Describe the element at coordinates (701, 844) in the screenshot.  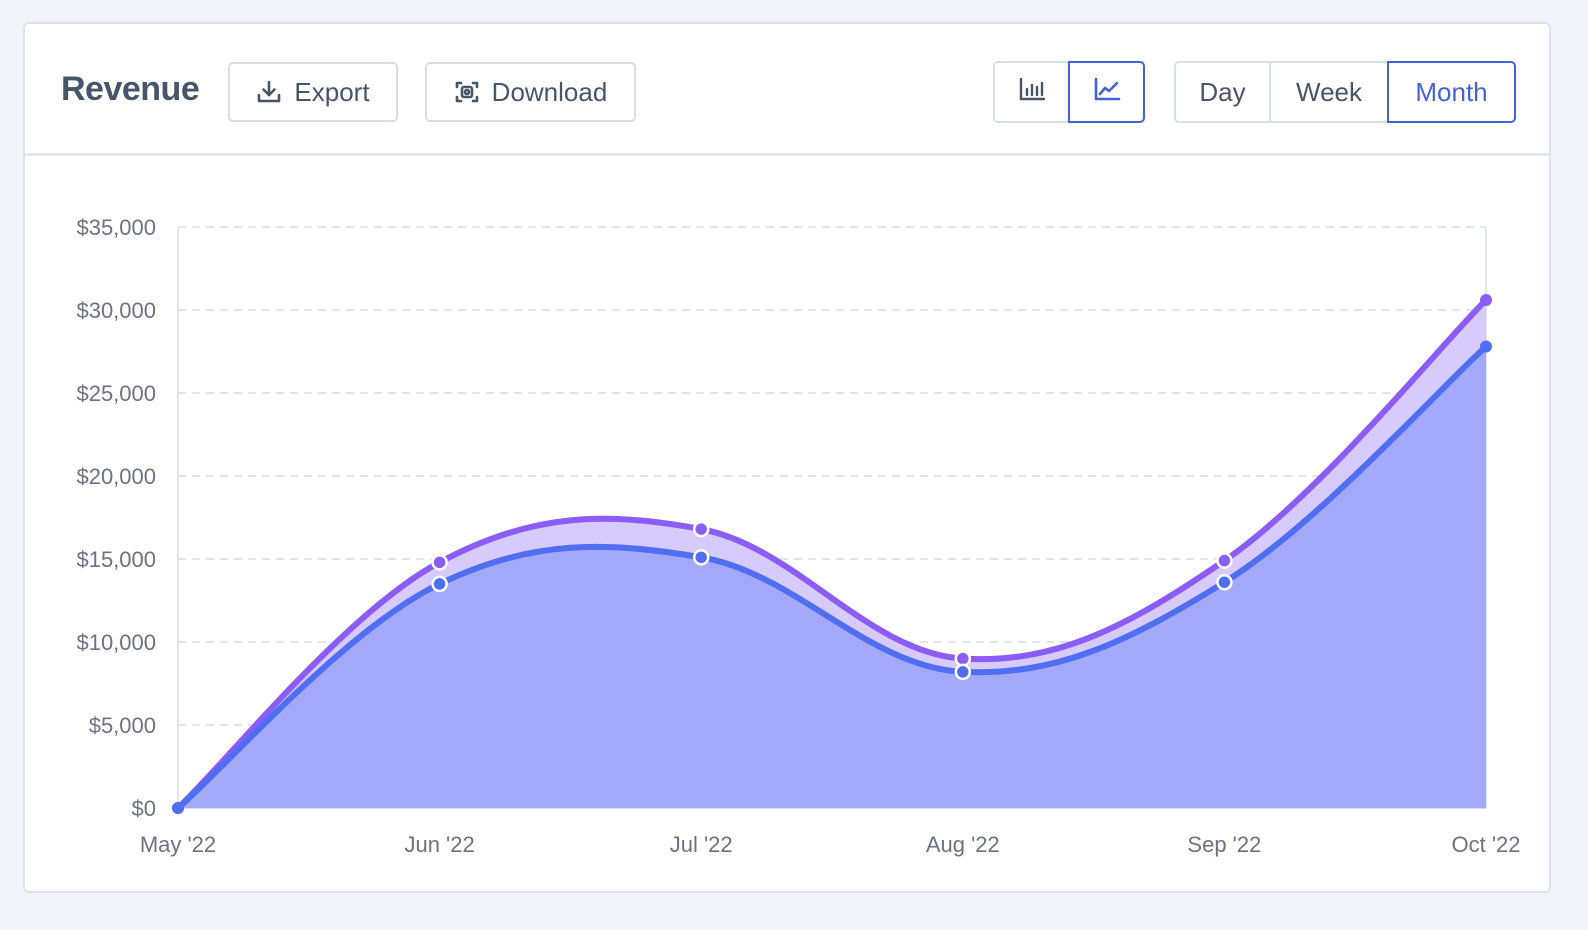
I see `x-tick-label: Jul '22` at that location.